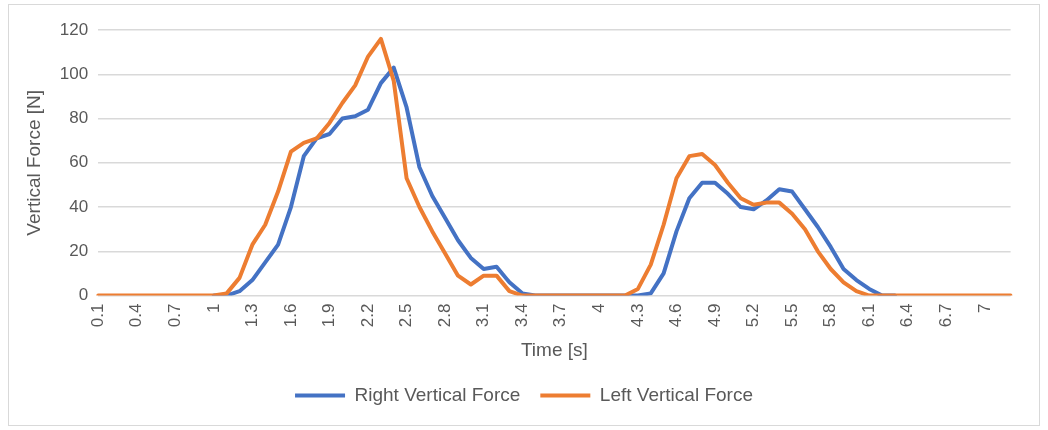 This screenshot has height=430, width=1048. What do you see at coordinates (868, 315) in the screenshot?
I see `x-tick-label: 6.1` at bounding box center [868, 315].